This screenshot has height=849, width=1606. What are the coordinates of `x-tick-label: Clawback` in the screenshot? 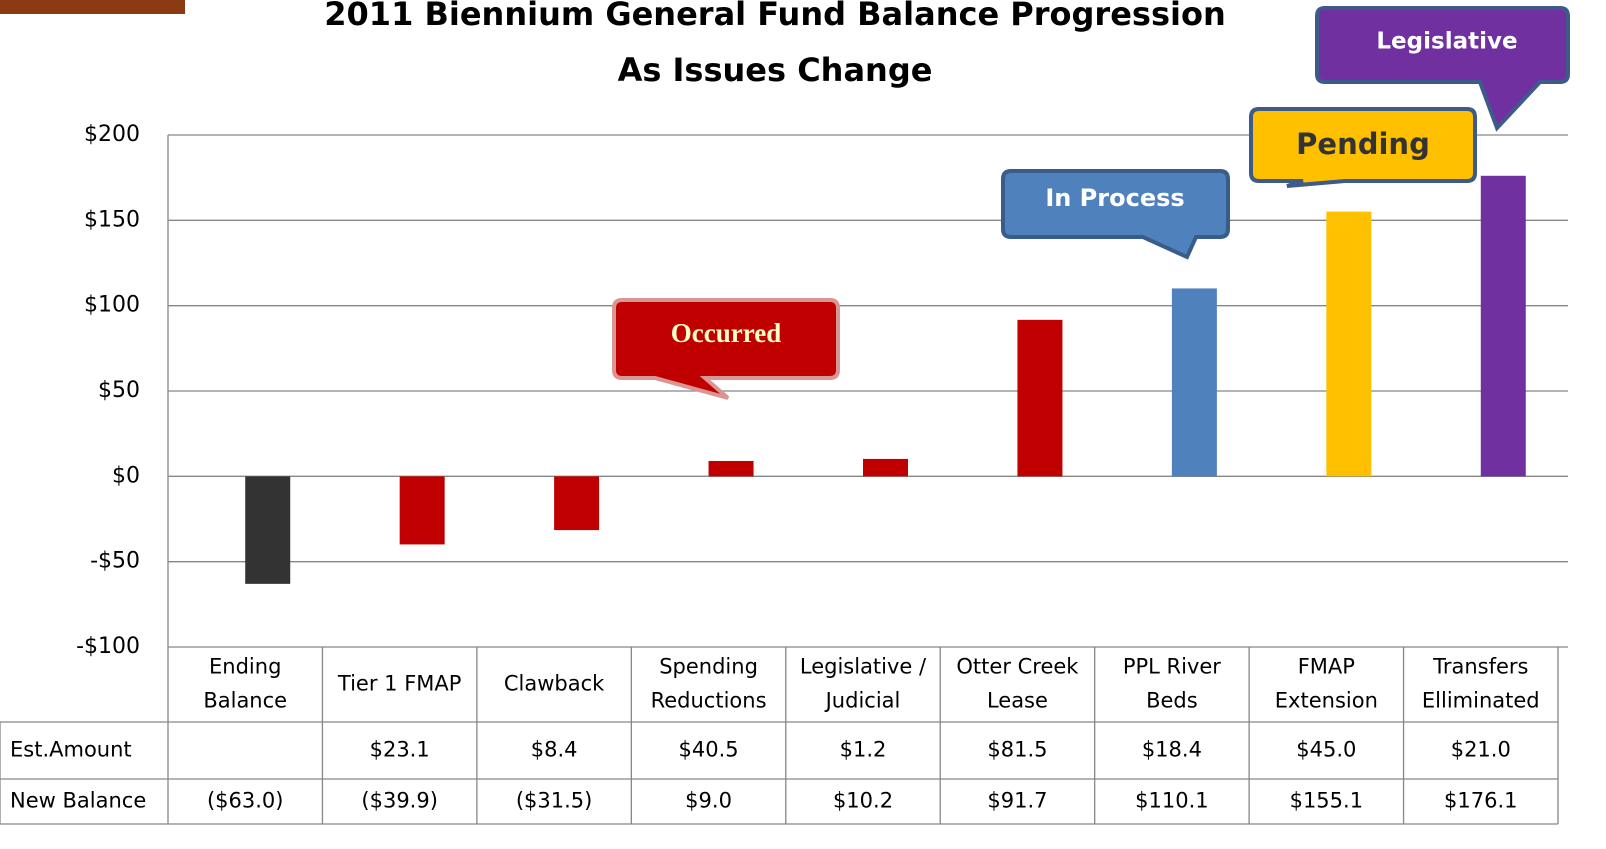 It's located at (554, 684).